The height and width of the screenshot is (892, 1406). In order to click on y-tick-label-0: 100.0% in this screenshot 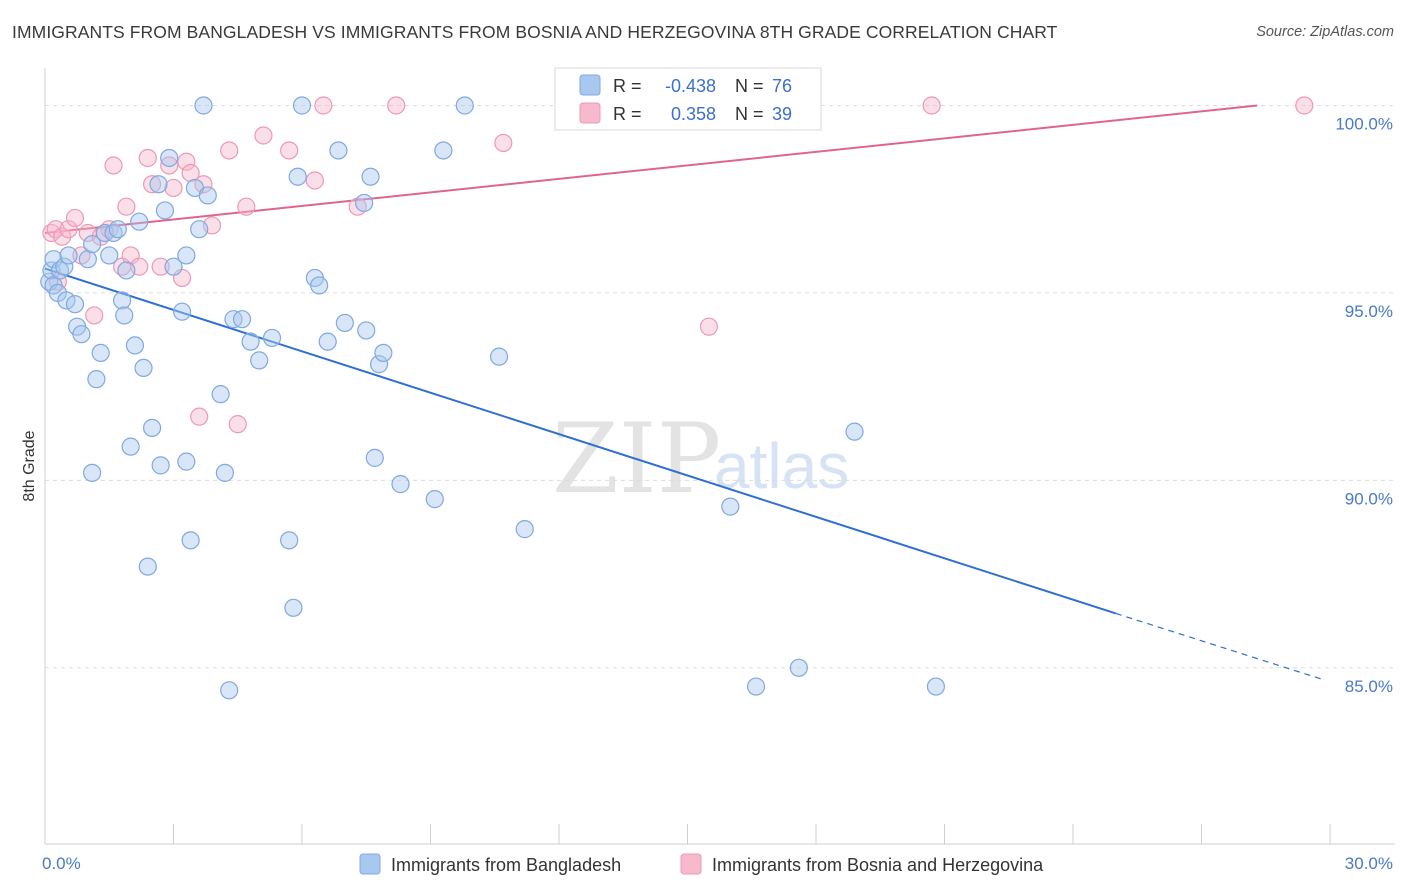, I will do `click(1364, 123)`.